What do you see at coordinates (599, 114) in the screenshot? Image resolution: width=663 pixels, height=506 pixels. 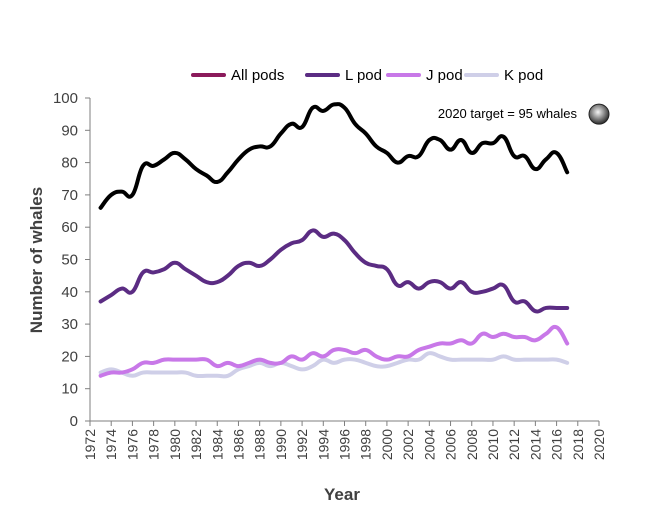 I see `target-marker` at bounding box center [599, 114].